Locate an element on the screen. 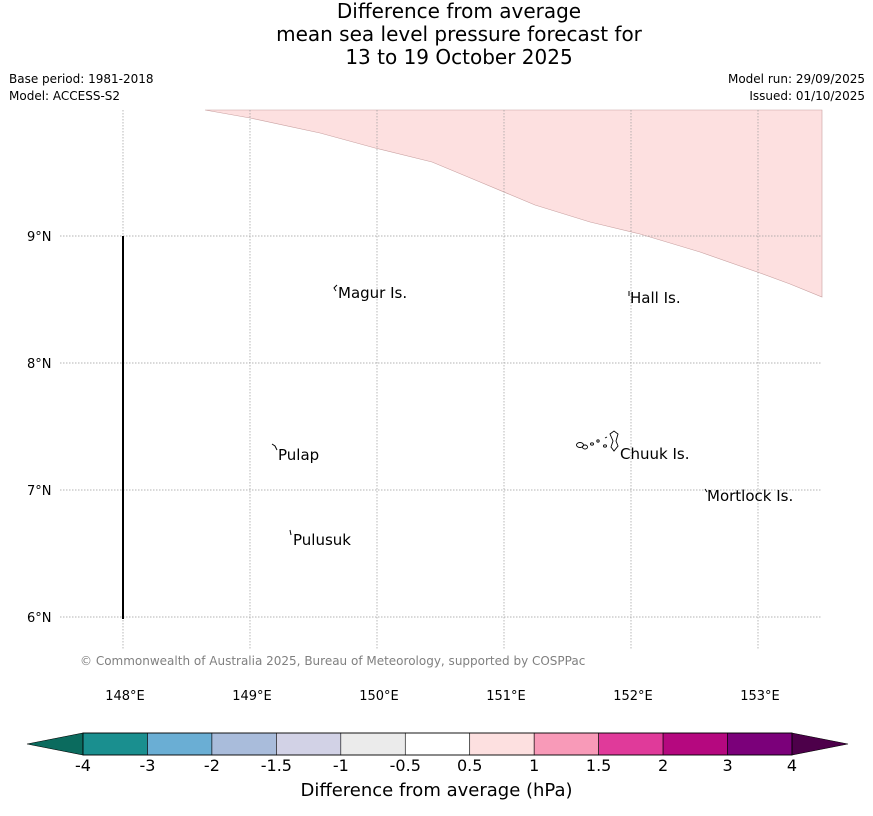  label-pulap: Pulap is located at coordinates (298, 455).